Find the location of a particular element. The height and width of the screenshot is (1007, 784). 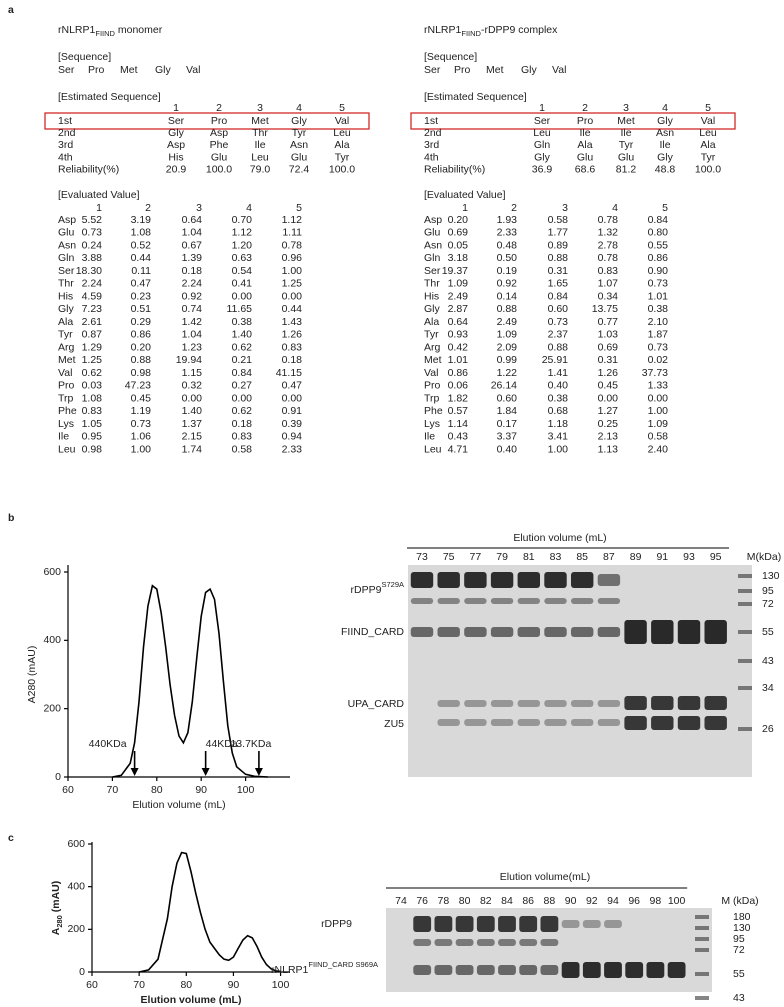

table-cell: 1.01 is located at coordinates (658, 296).